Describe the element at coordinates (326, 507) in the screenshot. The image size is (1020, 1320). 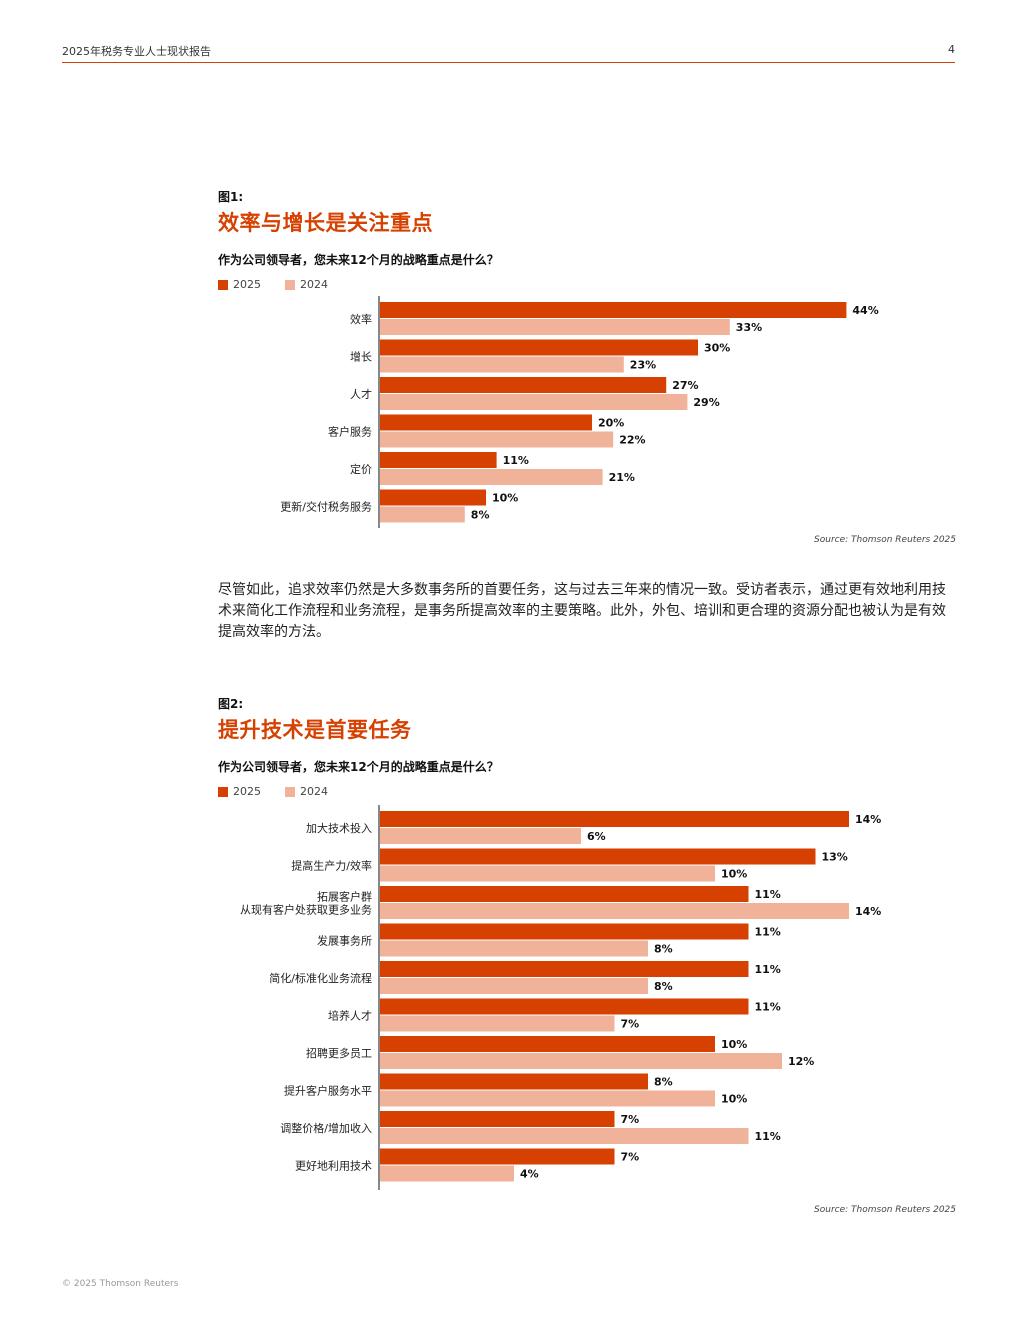
I see `category-label: 更新/交付税务服务` at that location.